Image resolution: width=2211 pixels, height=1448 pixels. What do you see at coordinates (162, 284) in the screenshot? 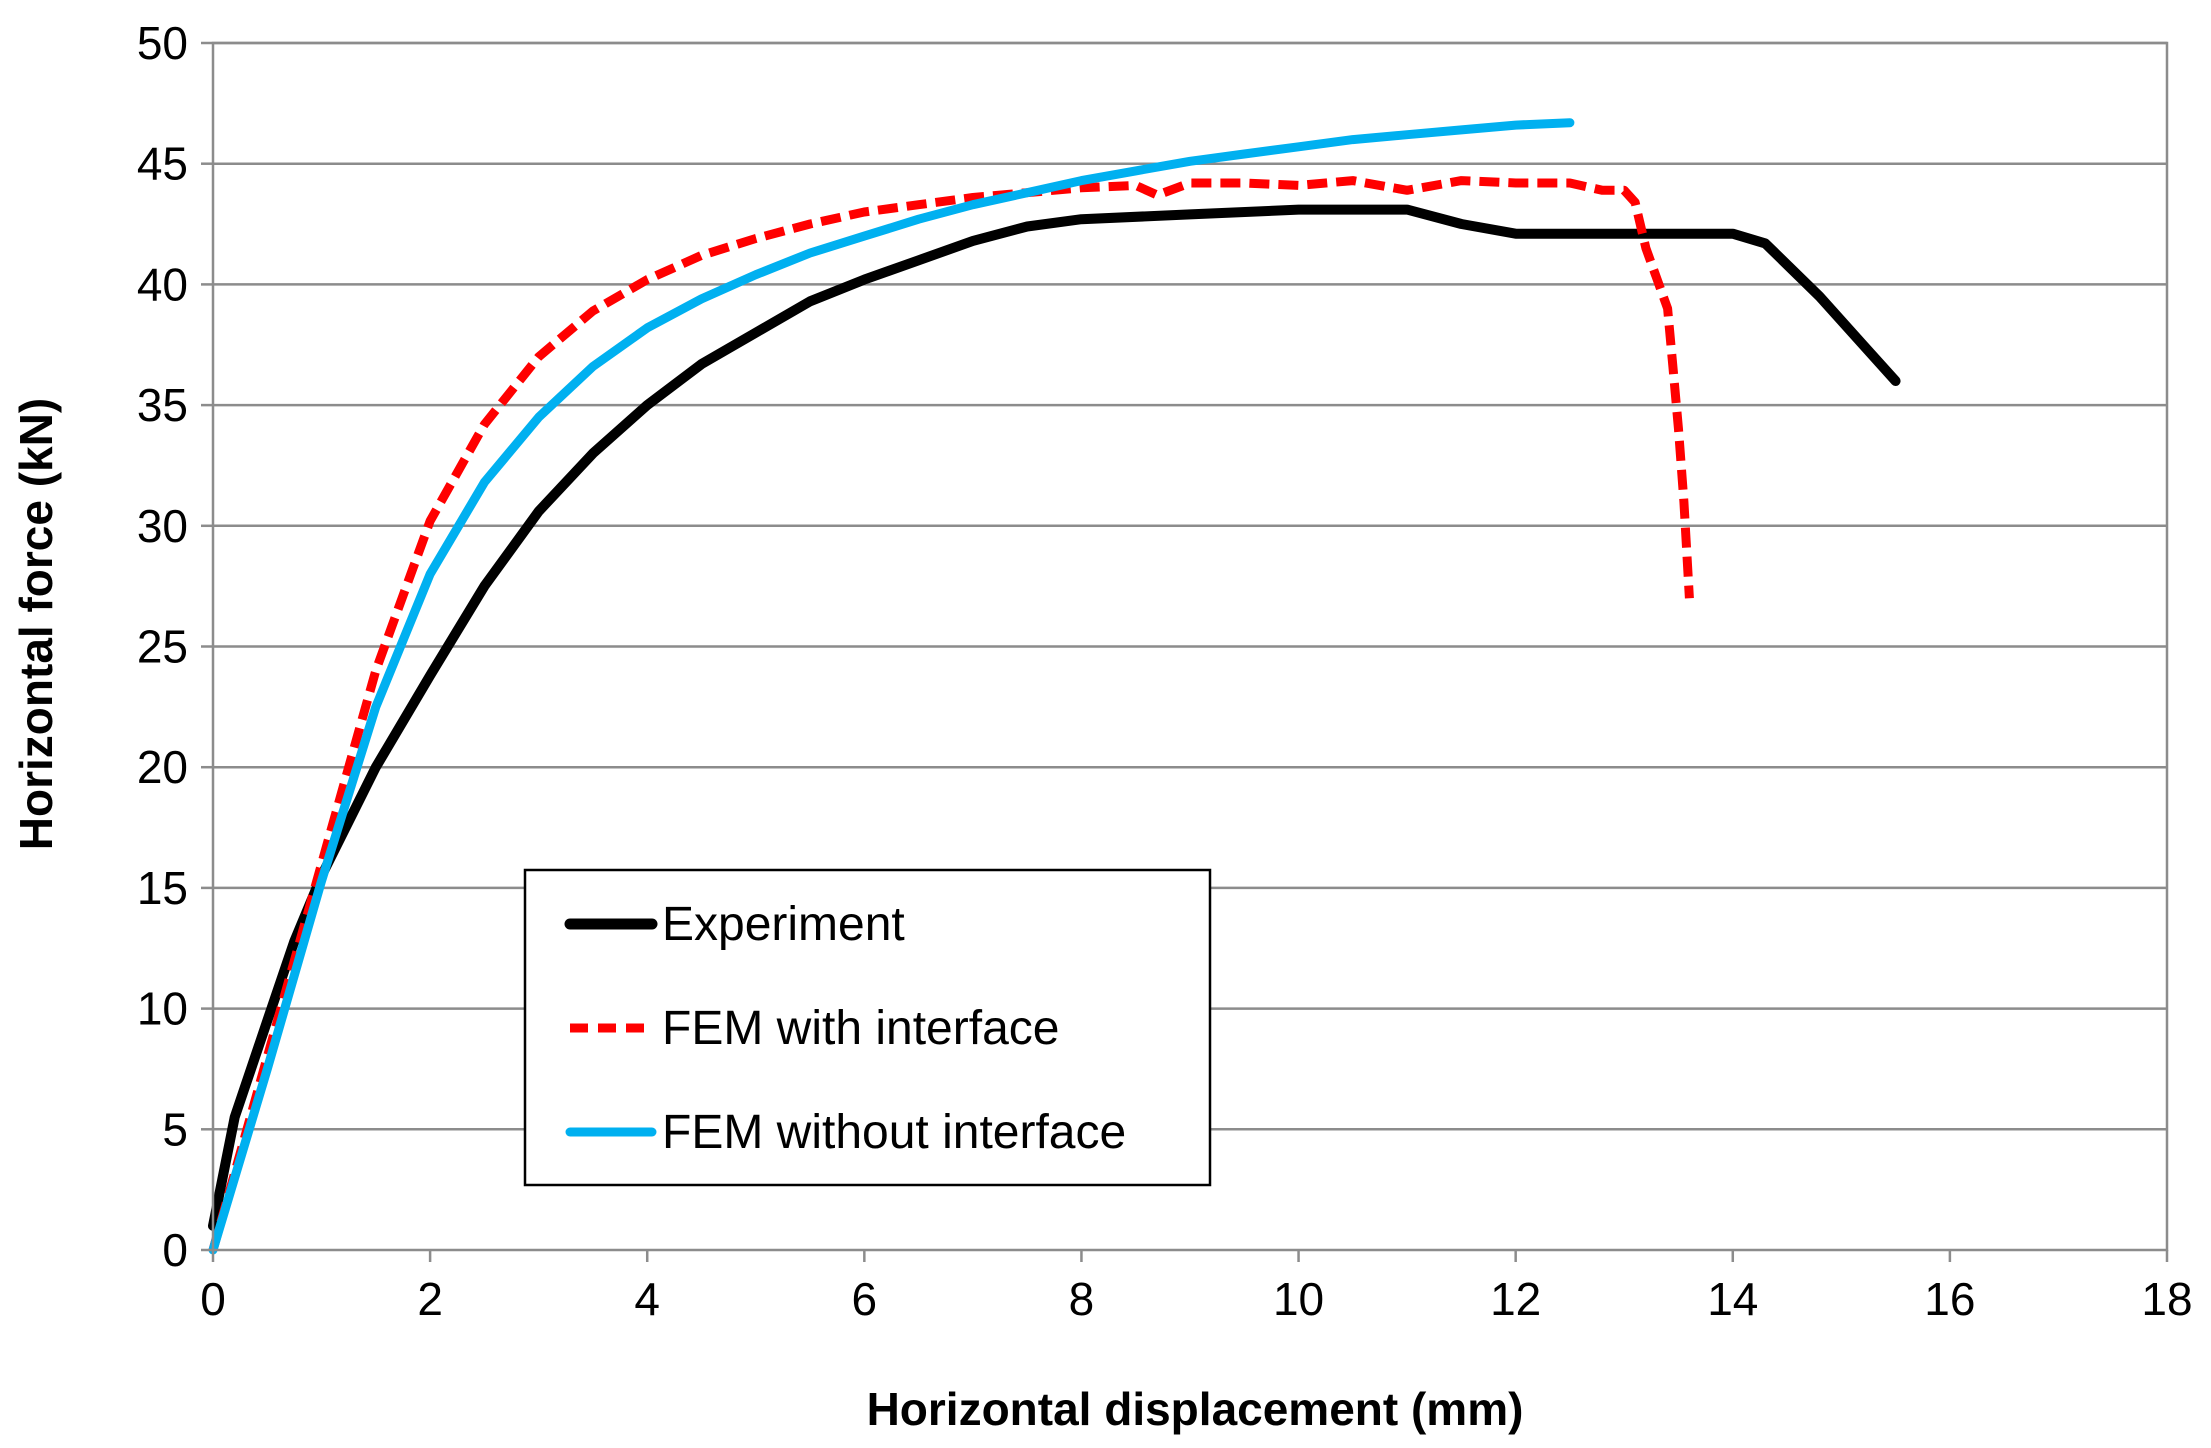
I see `y-tick-label: 40` at bounding box center [162, 284].